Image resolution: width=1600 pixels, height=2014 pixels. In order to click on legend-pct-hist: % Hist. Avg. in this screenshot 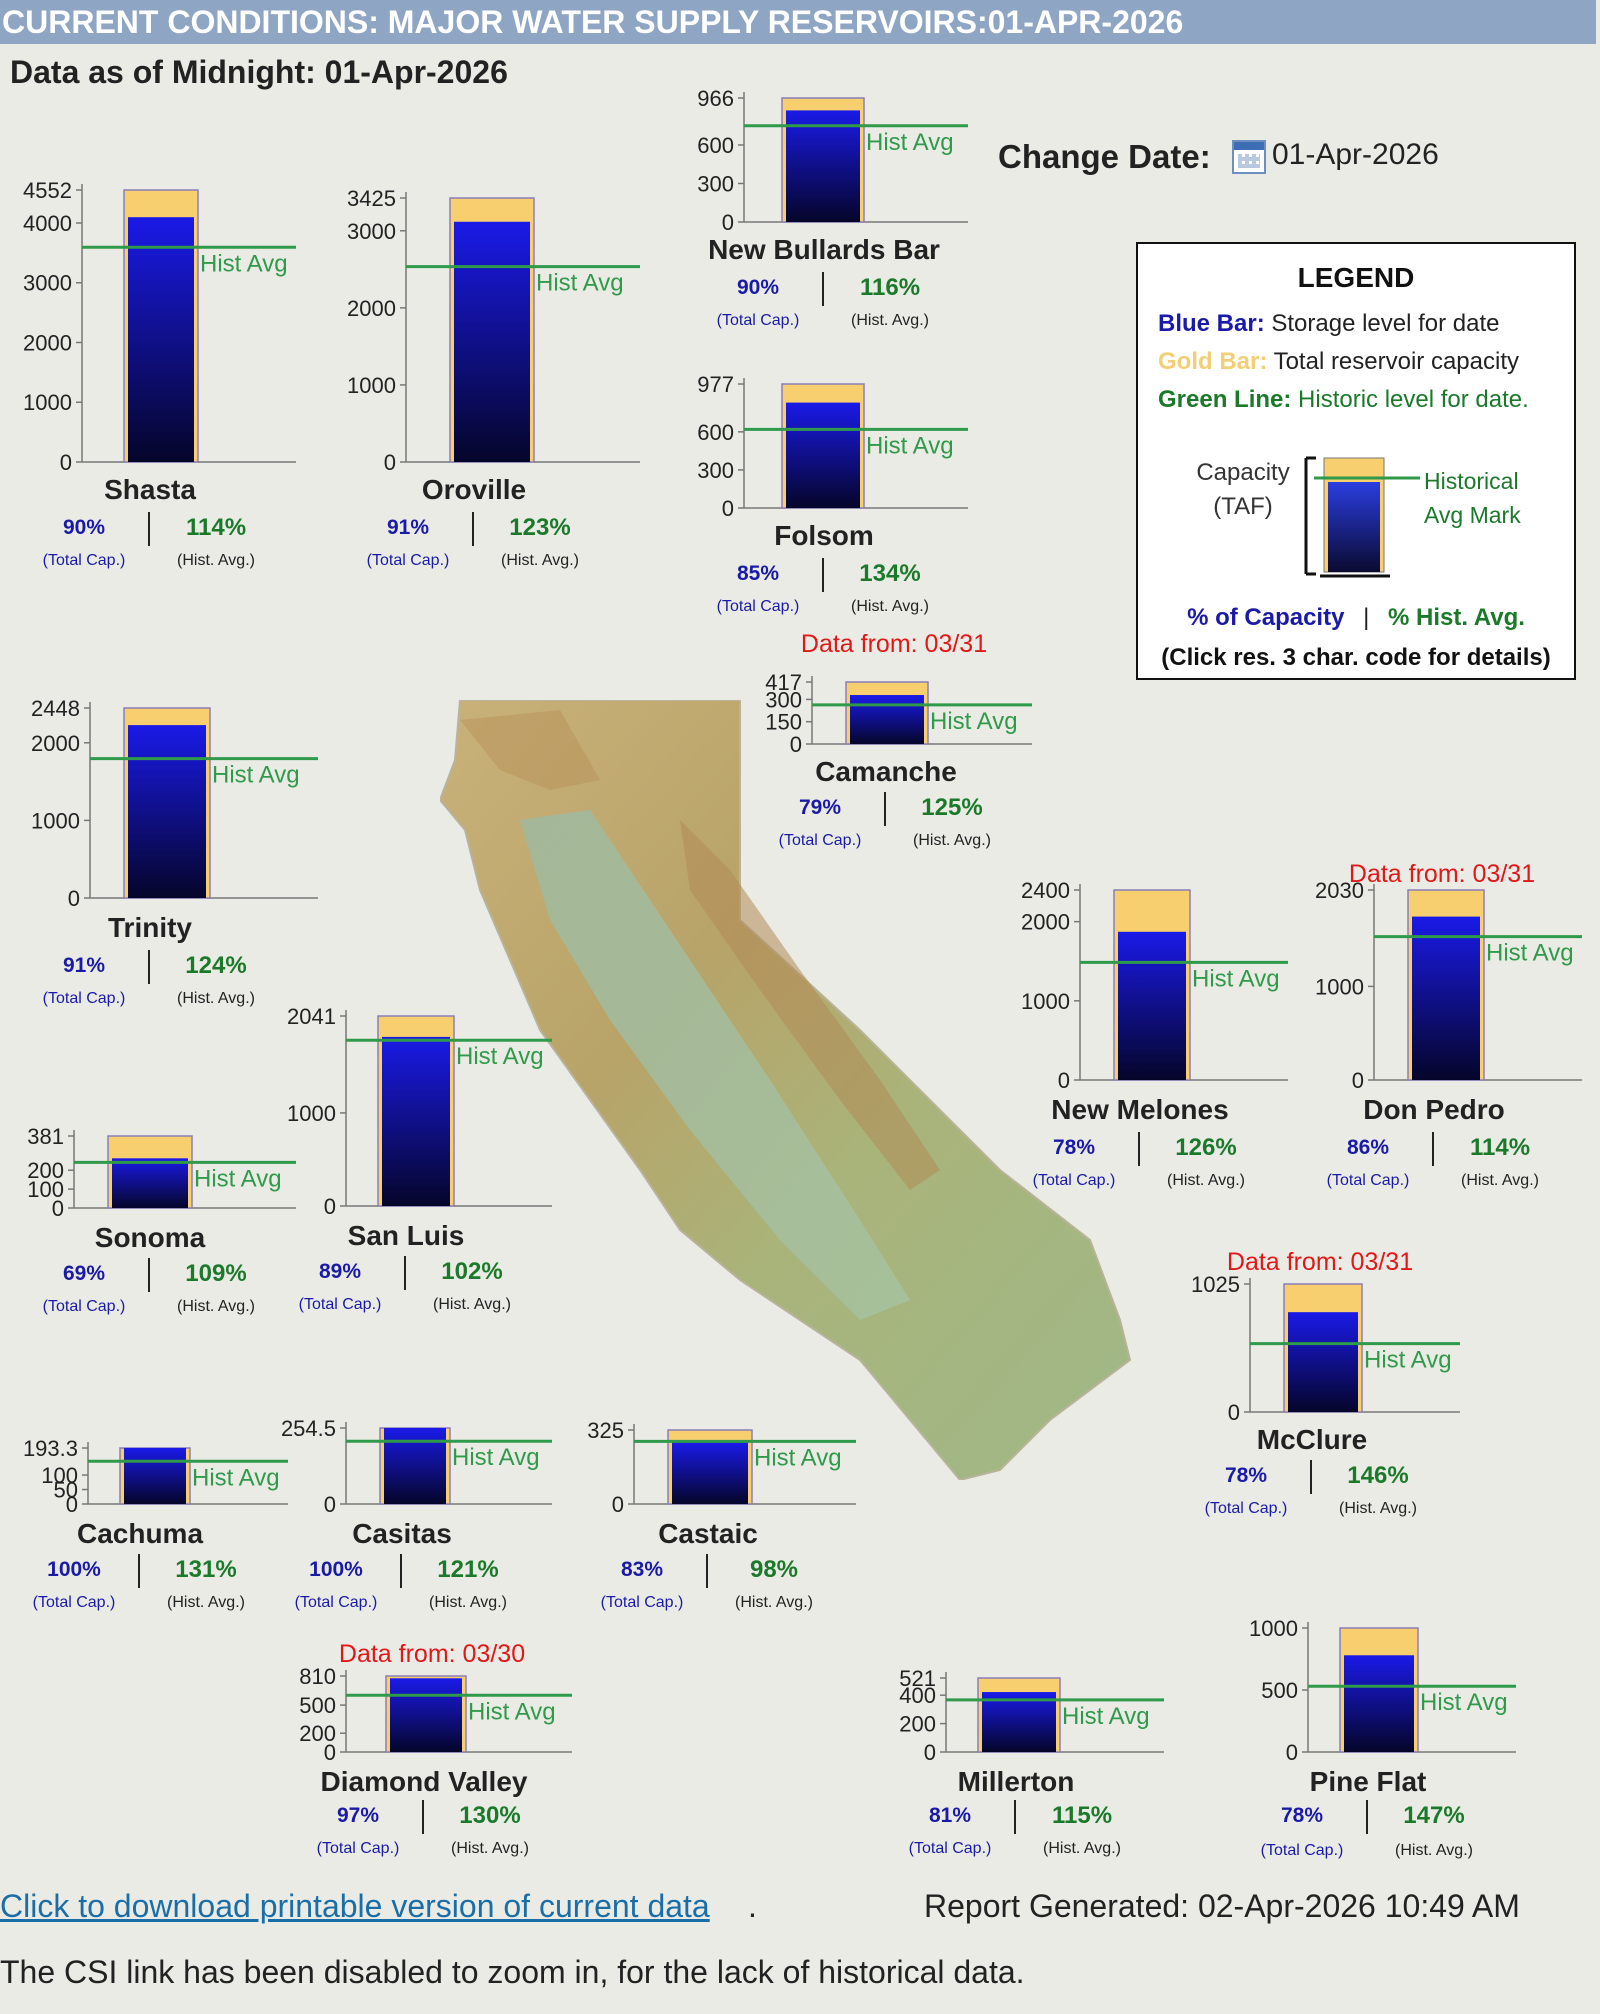, I will do `click(1456, 617)`.